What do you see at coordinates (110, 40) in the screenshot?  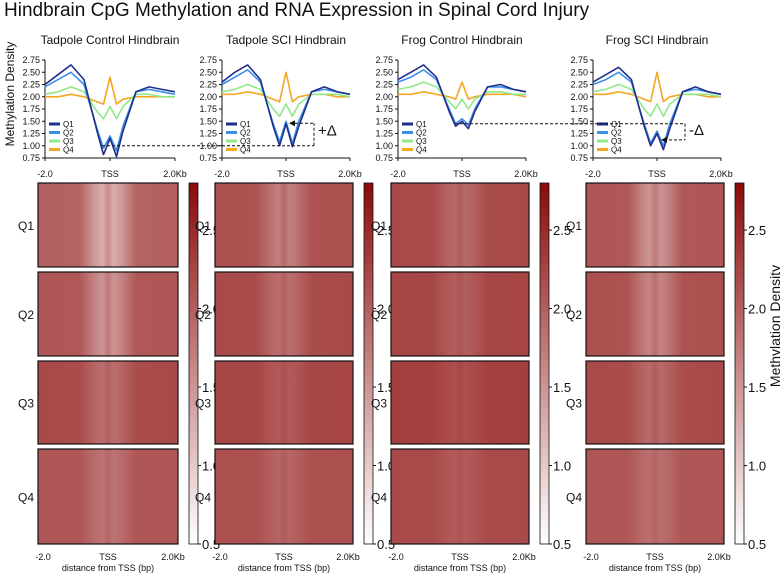 I see `profile-title: Tadpole Control Hindbrain` at bounding box center [110, 40].